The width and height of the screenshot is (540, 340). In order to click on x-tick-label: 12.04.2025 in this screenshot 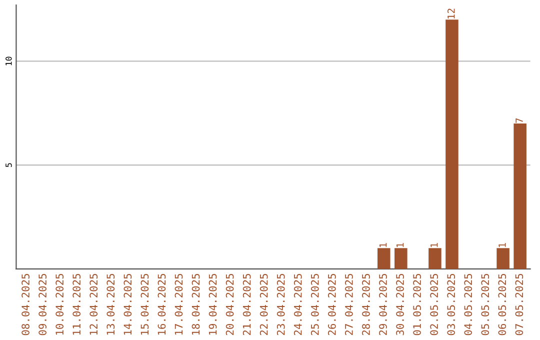, I will do `click(94, 304)`.